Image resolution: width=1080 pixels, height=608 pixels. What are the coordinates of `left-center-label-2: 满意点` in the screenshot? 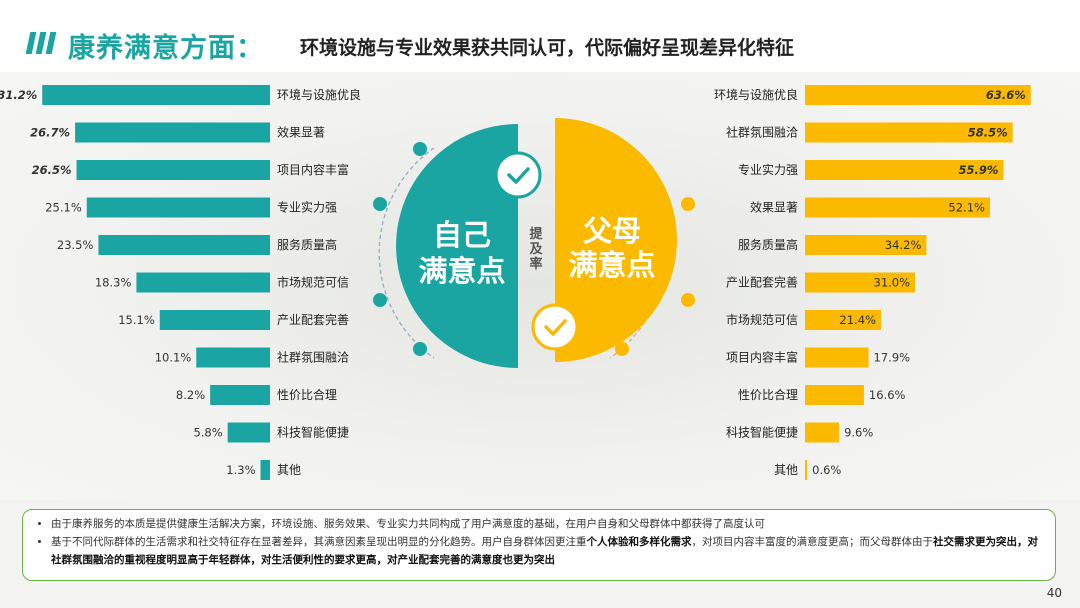 It's located at (461, 271).